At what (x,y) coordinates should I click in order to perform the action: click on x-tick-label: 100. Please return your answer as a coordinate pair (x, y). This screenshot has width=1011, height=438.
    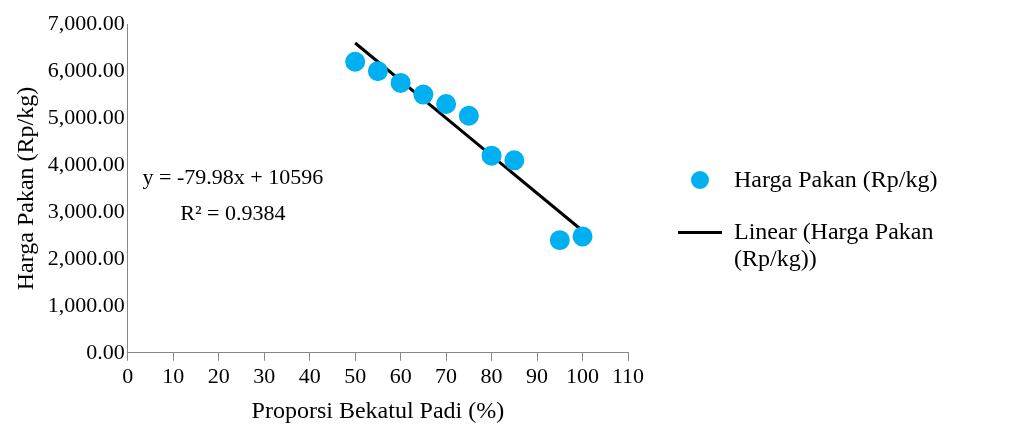
    Looking at the image, I should click on (583, 375).